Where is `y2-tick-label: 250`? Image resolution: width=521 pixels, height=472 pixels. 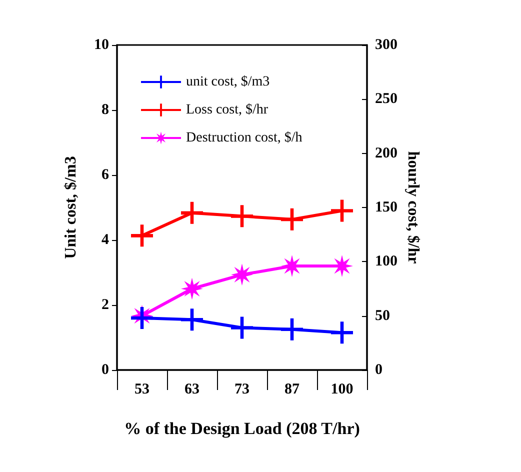
y2-tick-label: 250 is located at coordinates (386, 99).